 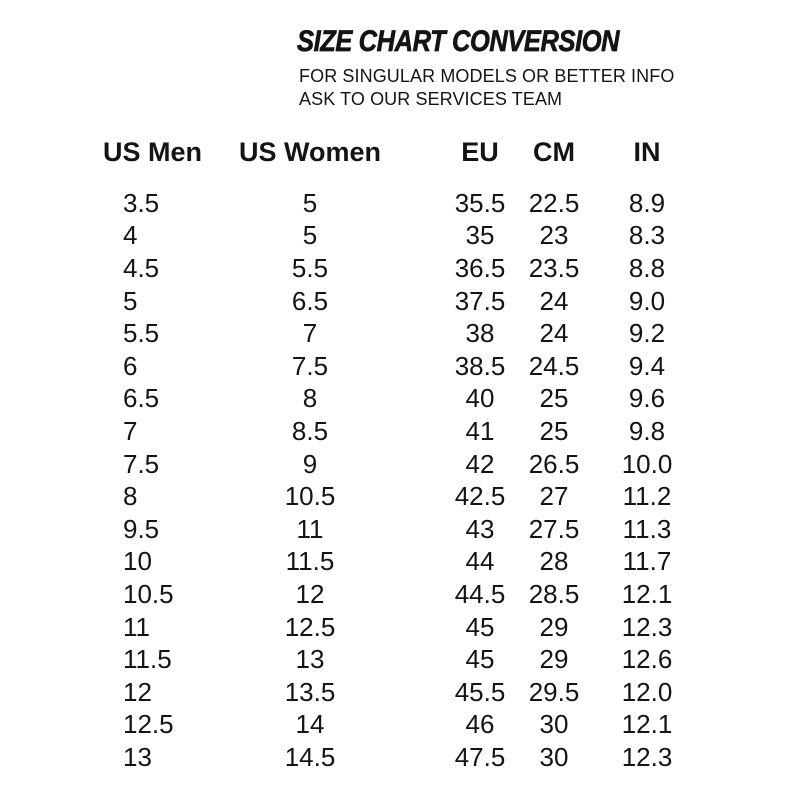 I want to click on cell-cm: 26.5, so click(x=554, y=463).